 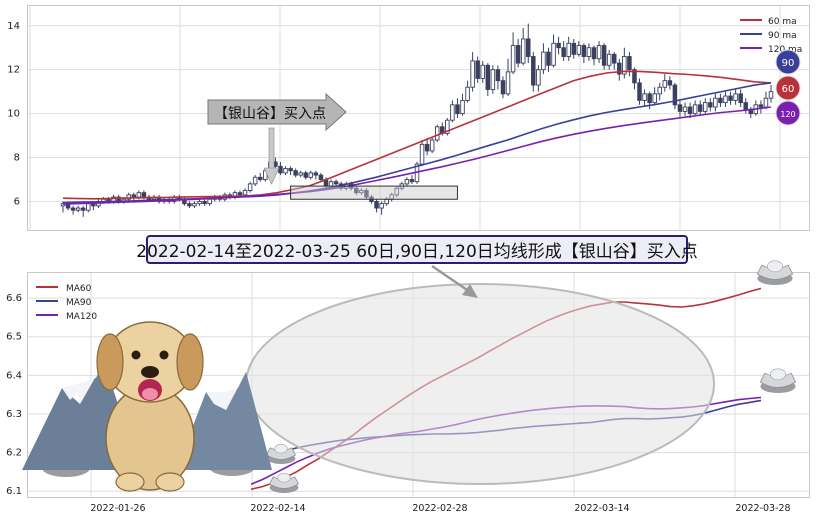 What do you see at coordinates (13, 26) in the screenshot?
I see `y-tick-label: 14` at bounding box center [13, 26].